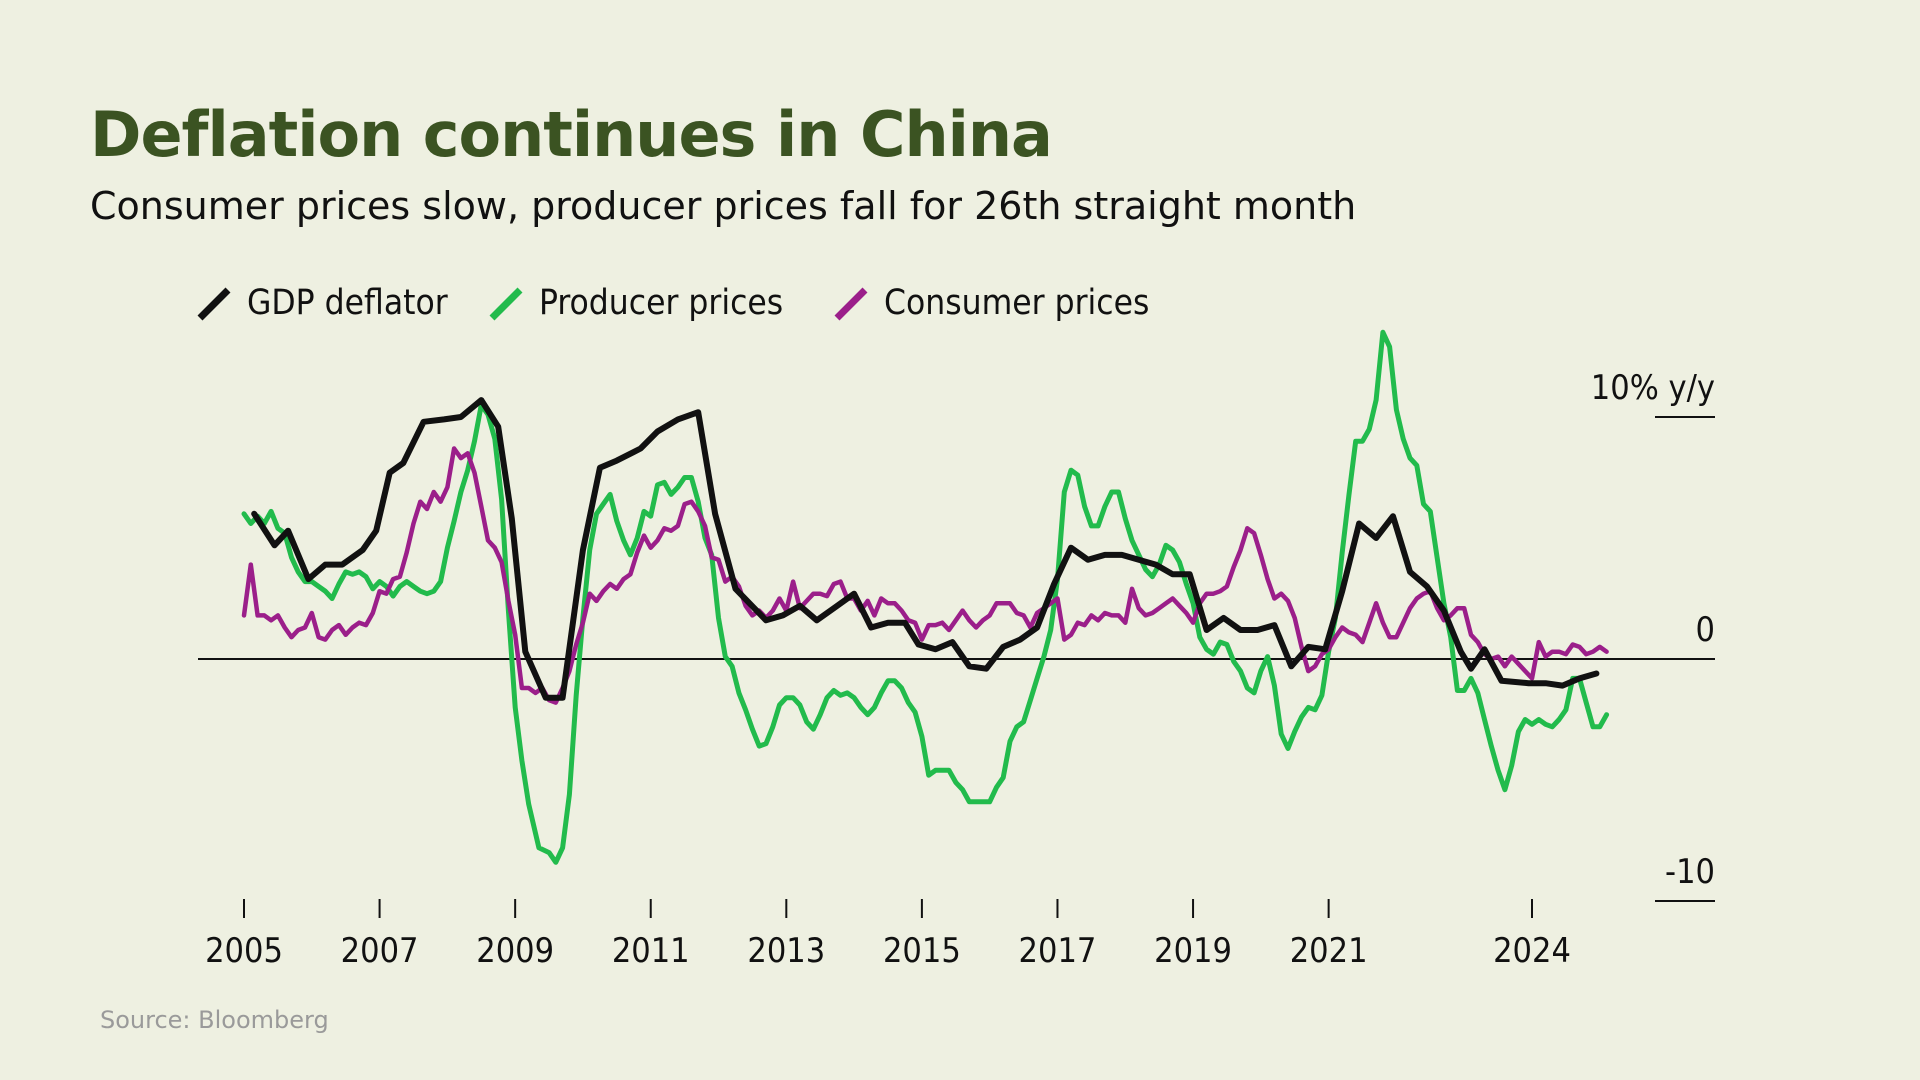  What do you see at coordinates (922, 951) in the screenshot?
I see `x-tick-label: 2015` at bounding box center [922, 951].